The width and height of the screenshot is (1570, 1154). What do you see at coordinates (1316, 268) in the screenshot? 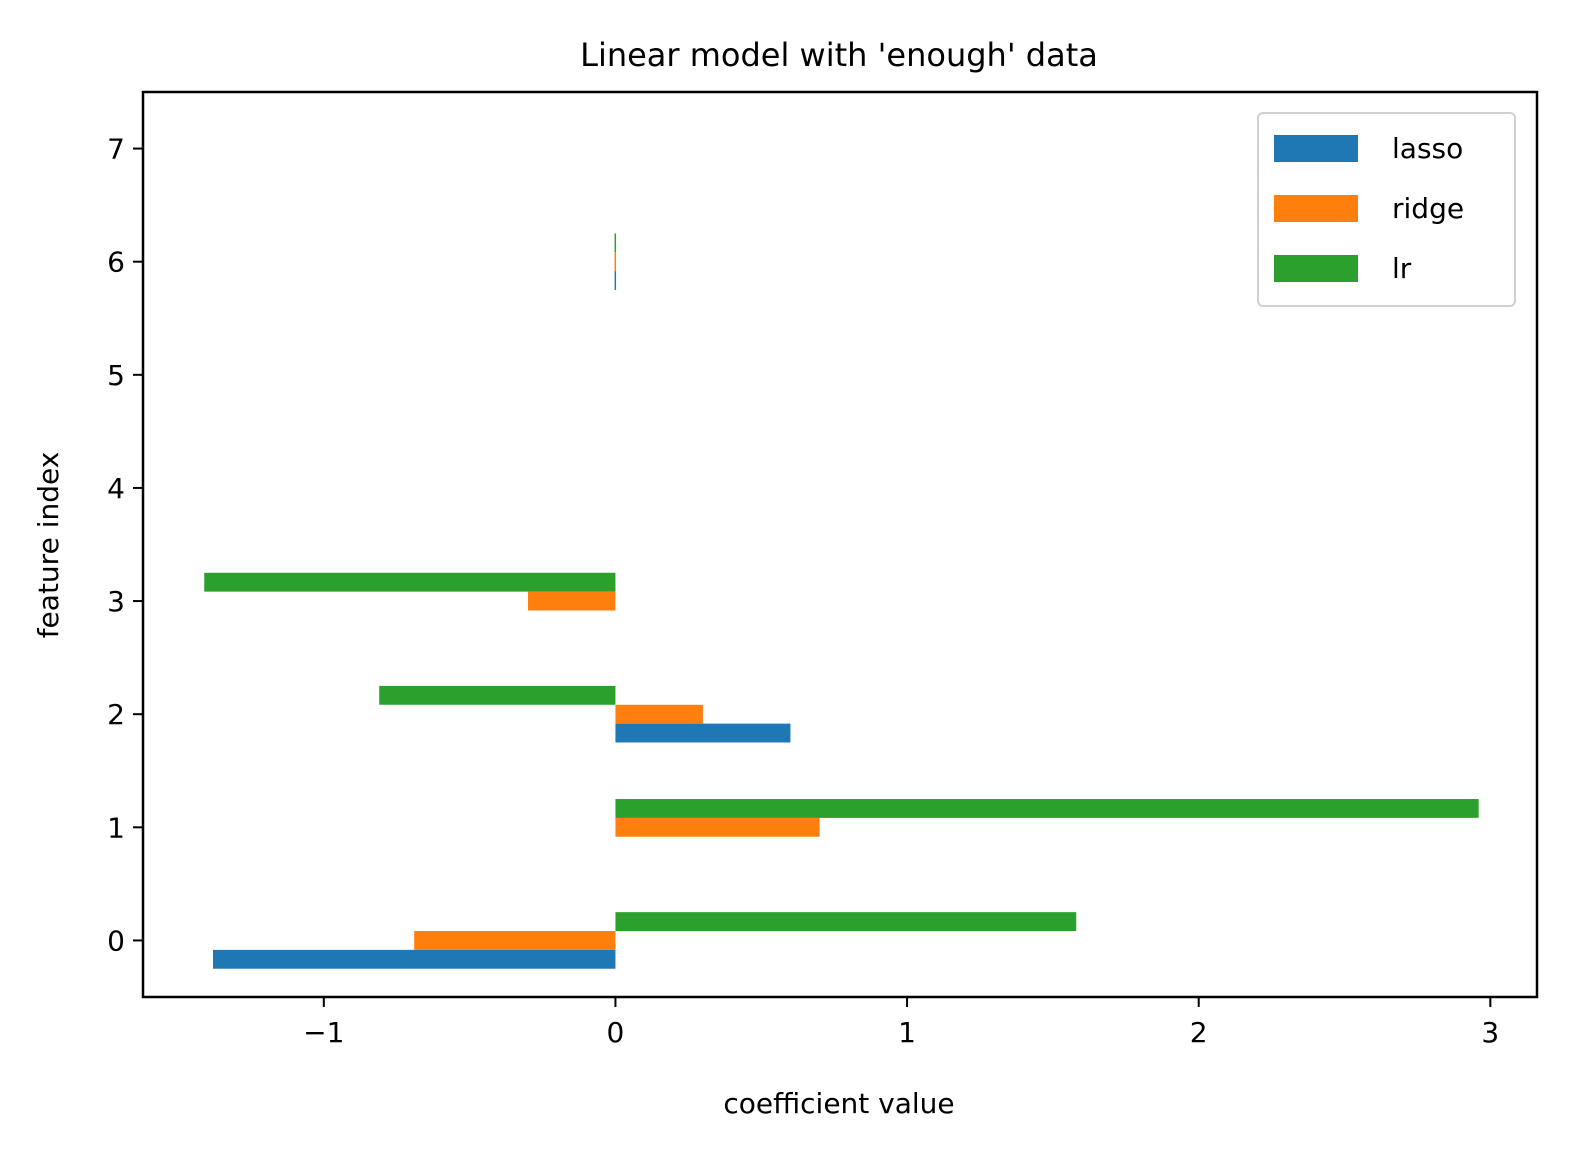
I see `legend-swatch-lr` at bounding box center [1316, 268].